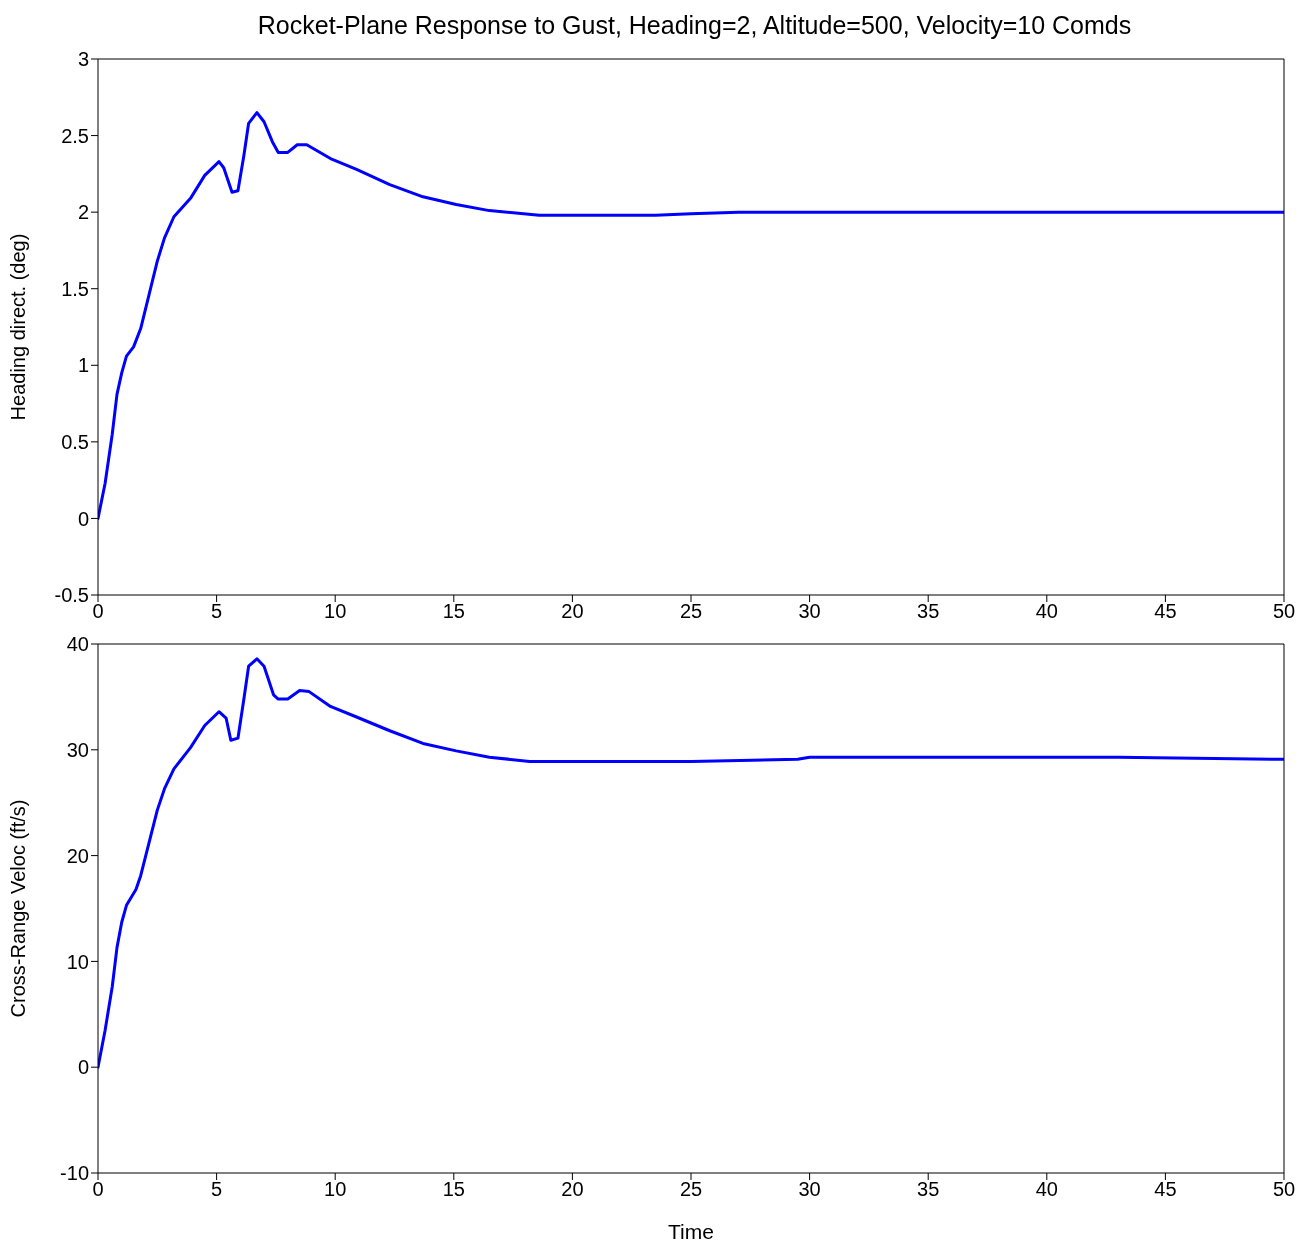 This screenshot has height=1251, width=1309. Describe the element at coordinates (18, 908) in the screenshot. I see `y-axis-title: Cross-Range Veloc (ft/s)` at that location.